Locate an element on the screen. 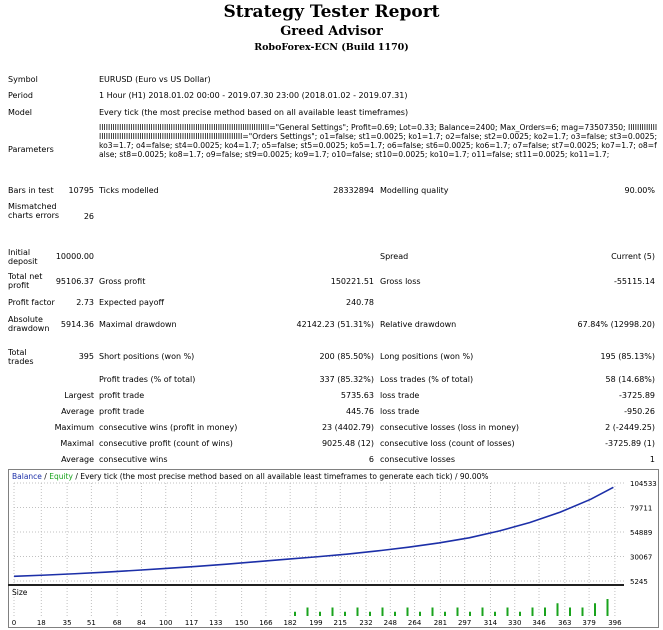 The width and height of the screenshot is (663, 630). y-tick-label: 79711 is located at coordinates (641, 509).